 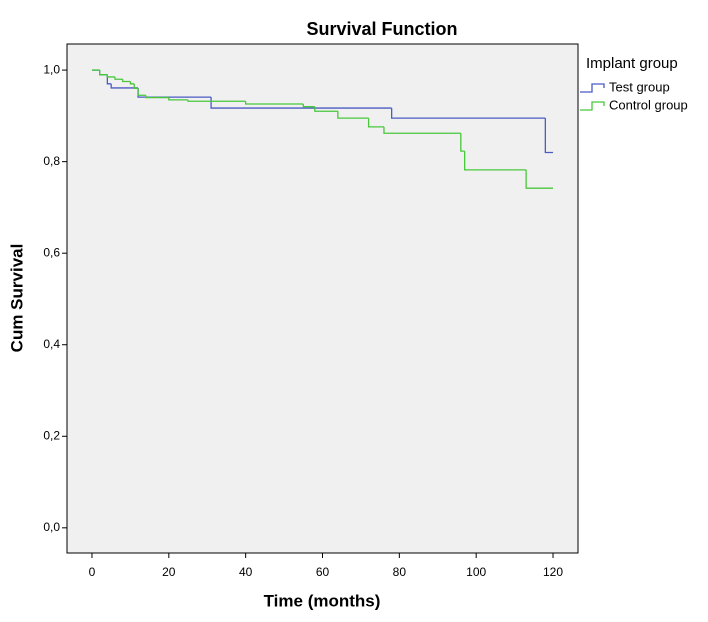 I want to click on x-tick-label: 80, so click(x=400, y=572).